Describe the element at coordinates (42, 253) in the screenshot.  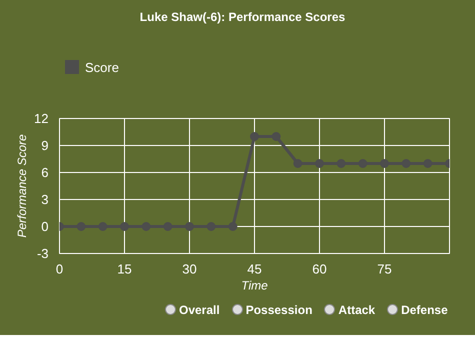
I see `y-tick-label: -3` at that location.